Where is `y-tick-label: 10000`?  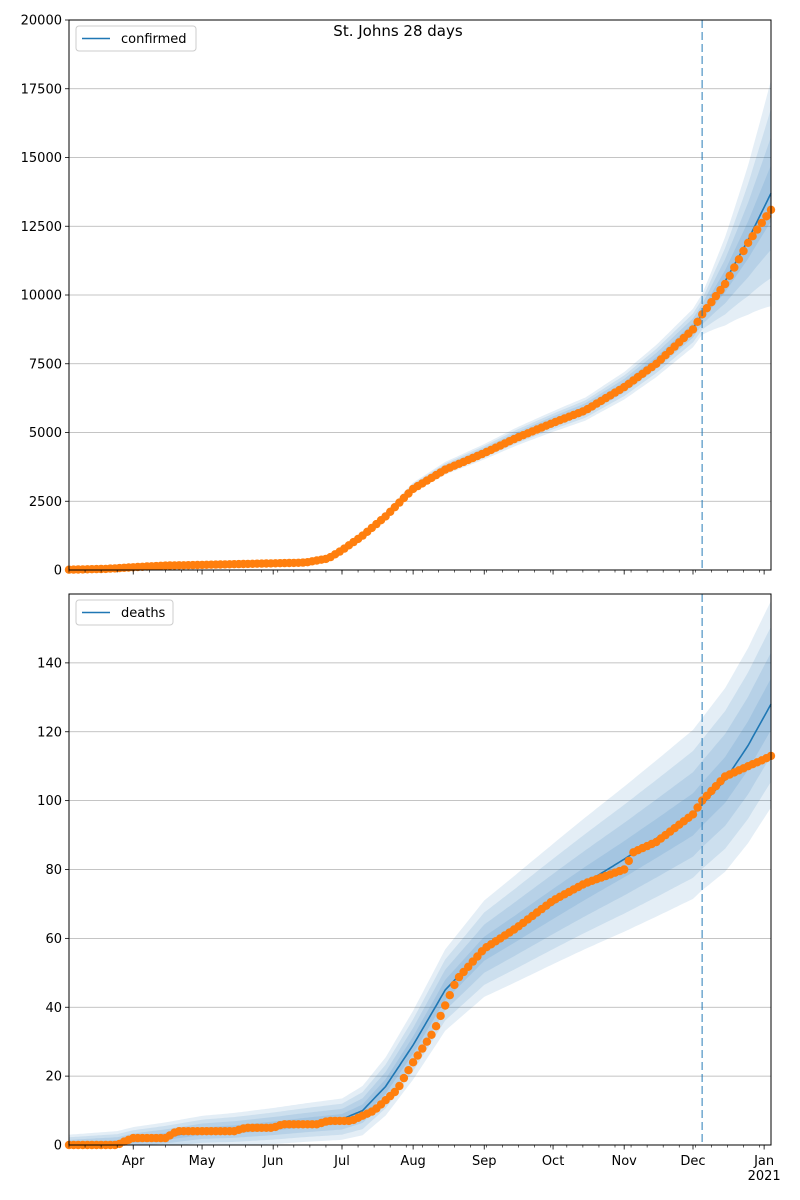
y-tick-label: 10000 is located at coordinates (41, 296).